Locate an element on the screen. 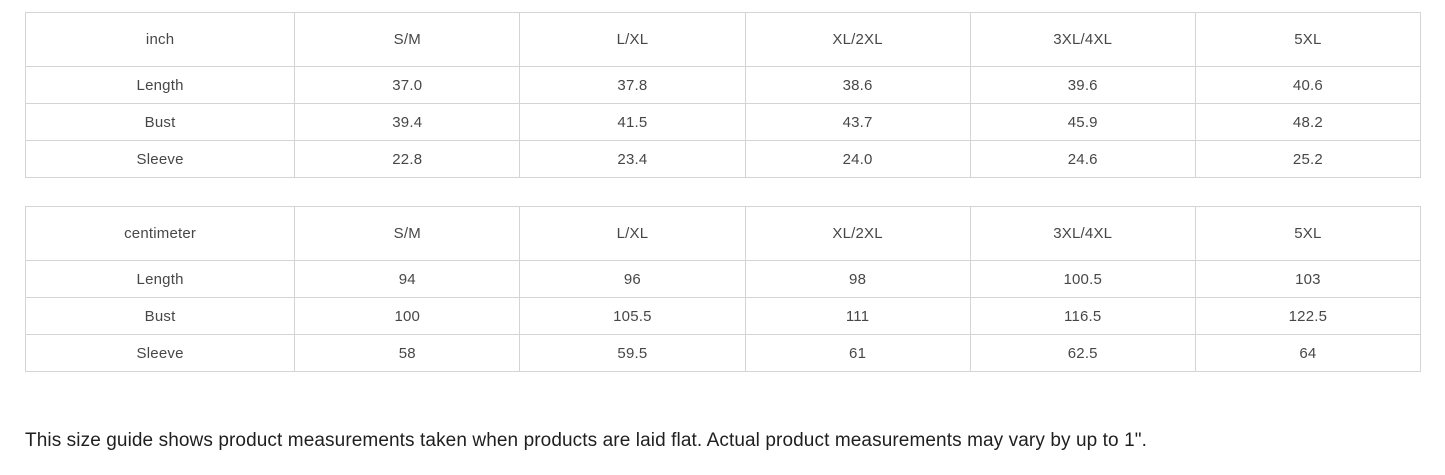 The image size is (1445, 475). measurement-value: 96 is located at coordinates (632, 279).